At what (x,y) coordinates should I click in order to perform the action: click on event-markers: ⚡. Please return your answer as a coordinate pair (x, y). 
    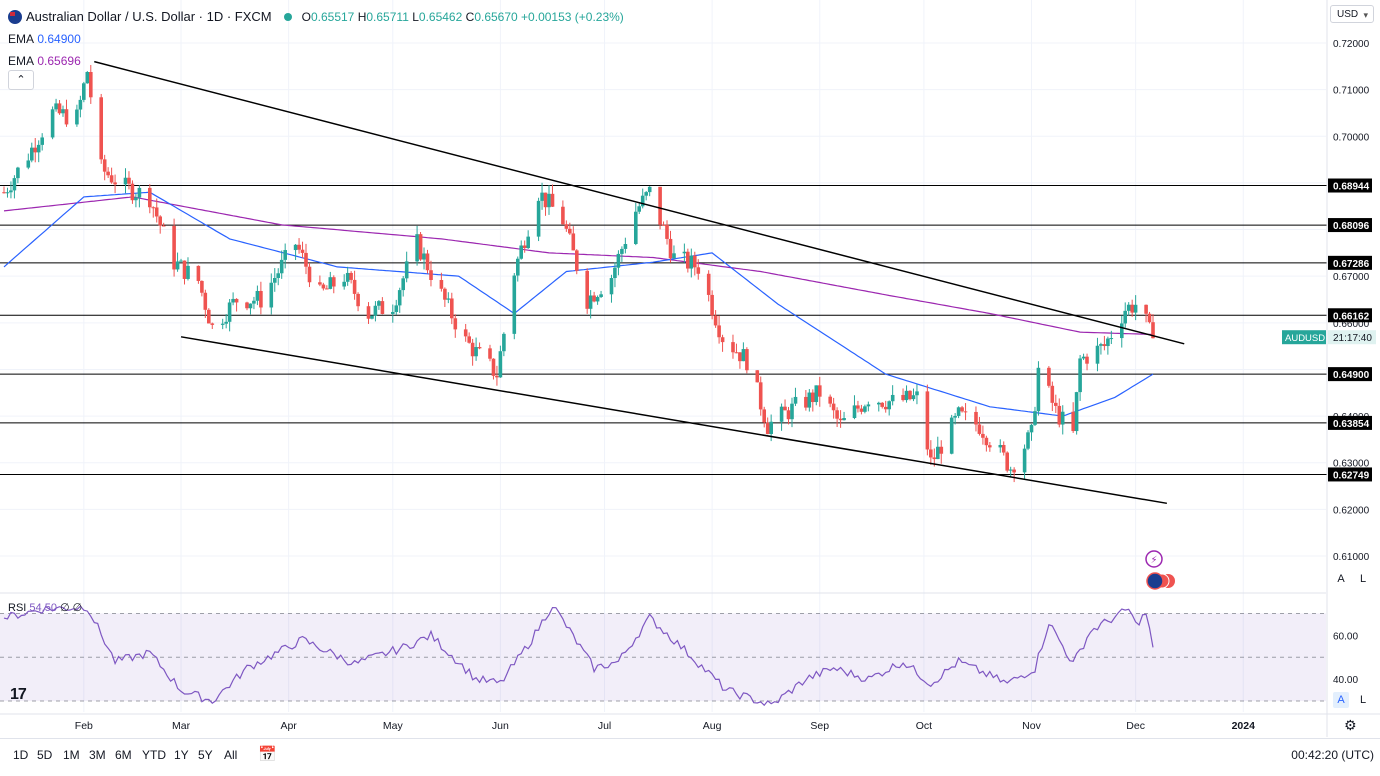
    Looking at the image, I should click on (1160, 570).